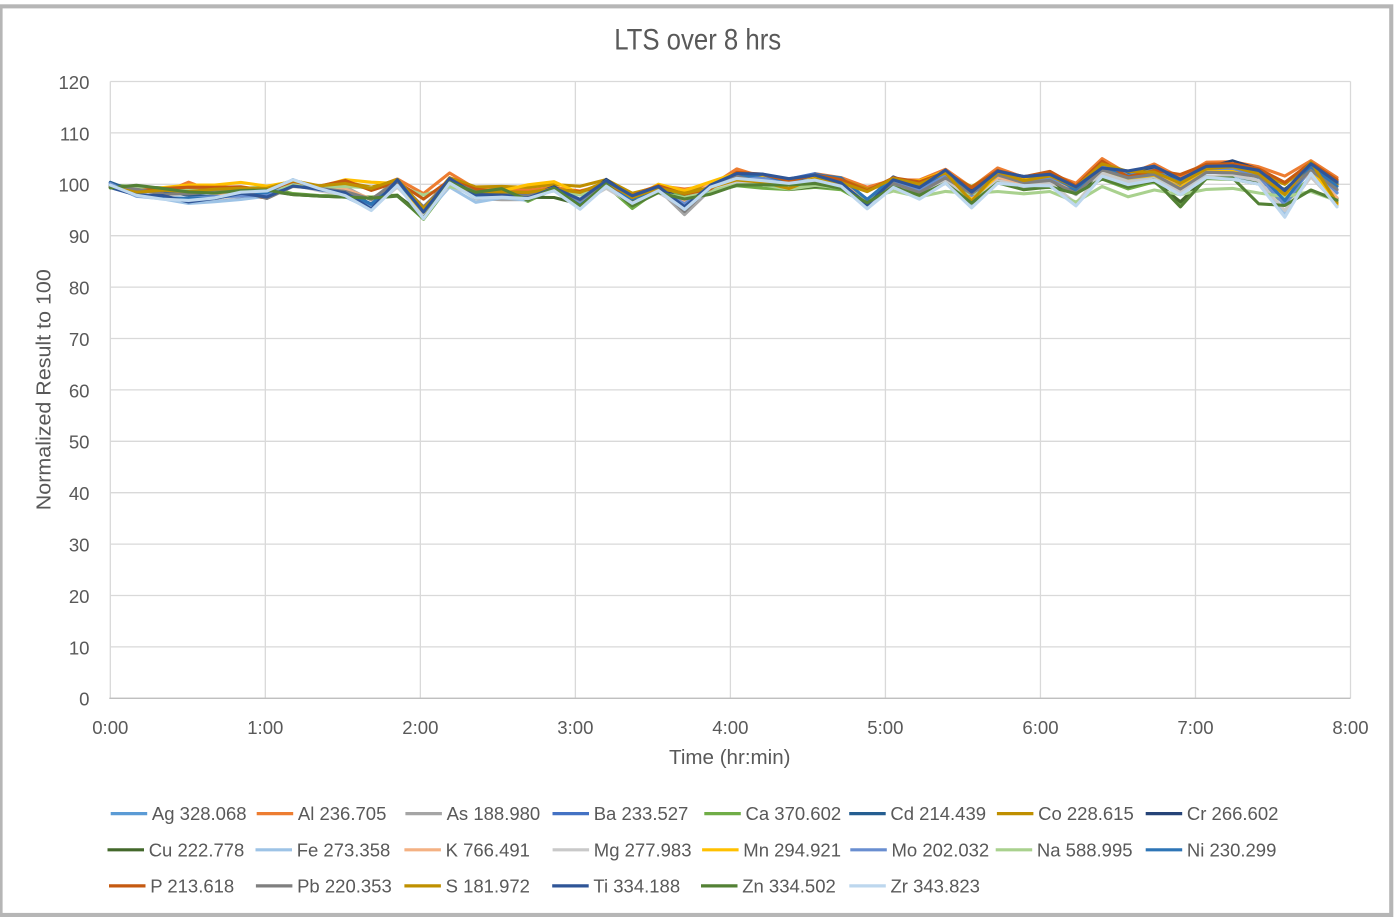  I want to click on svg-text: 0:00, so click(110, 727).